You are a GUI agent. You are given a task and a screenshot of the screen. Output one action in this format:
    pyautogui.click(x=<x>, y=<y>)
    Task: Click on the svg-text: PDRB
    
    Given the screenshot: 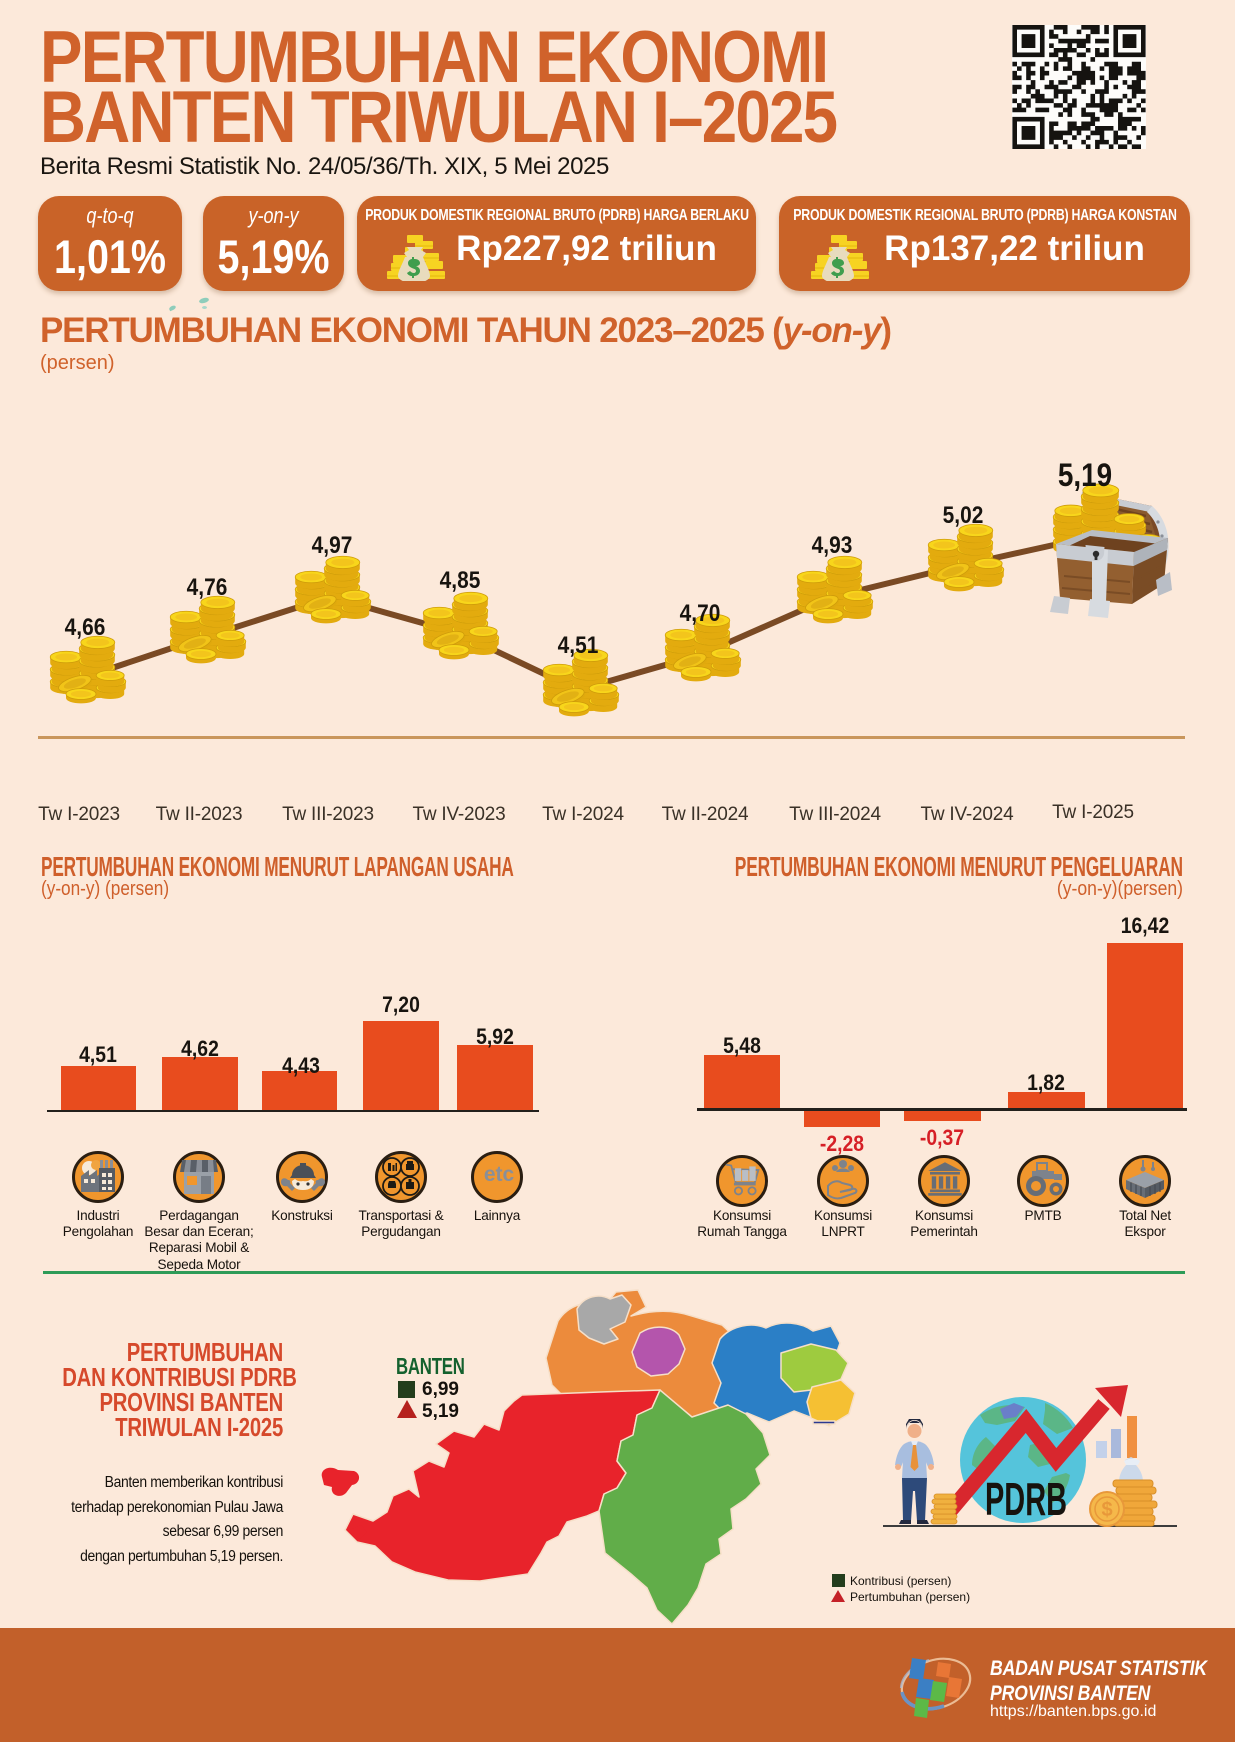 What is the action you would take?
    pyautogui.click(x=1026, y=1499)
    